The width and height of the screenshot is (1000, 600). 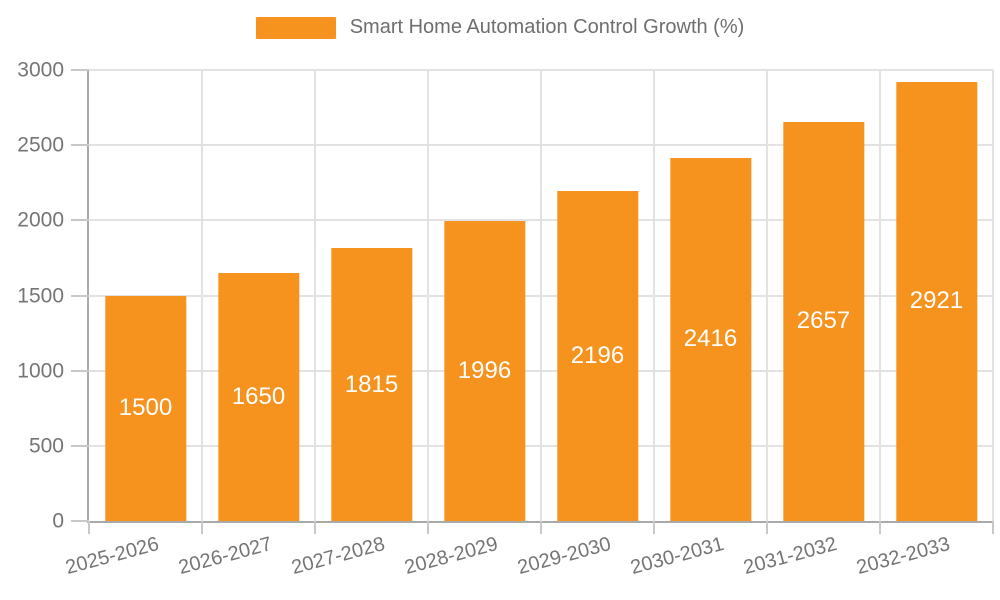 I want to click on bar-value-label: 2416, so click(x=710, y=339).